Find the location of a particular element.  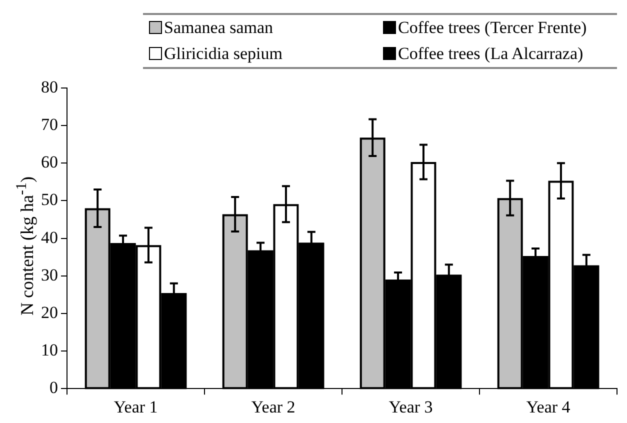

y-tick-label: 70 is located at coordinates (49, 124).